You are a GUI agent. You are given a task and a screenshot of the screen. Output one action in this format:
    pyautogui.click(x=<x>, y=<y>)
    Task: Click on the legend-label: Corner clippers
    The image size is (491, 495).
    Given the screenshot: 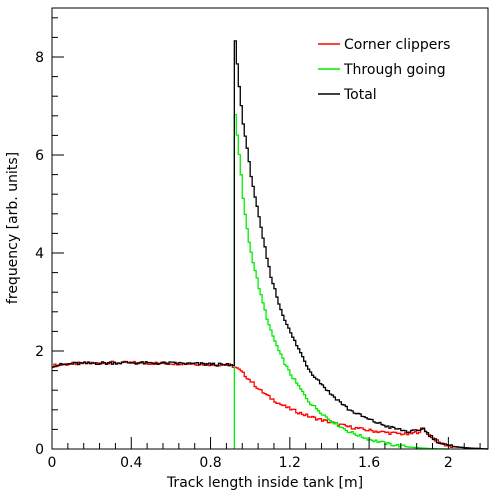 What is the action you would take?
    pyautogui.click(x=397, y=45)
    